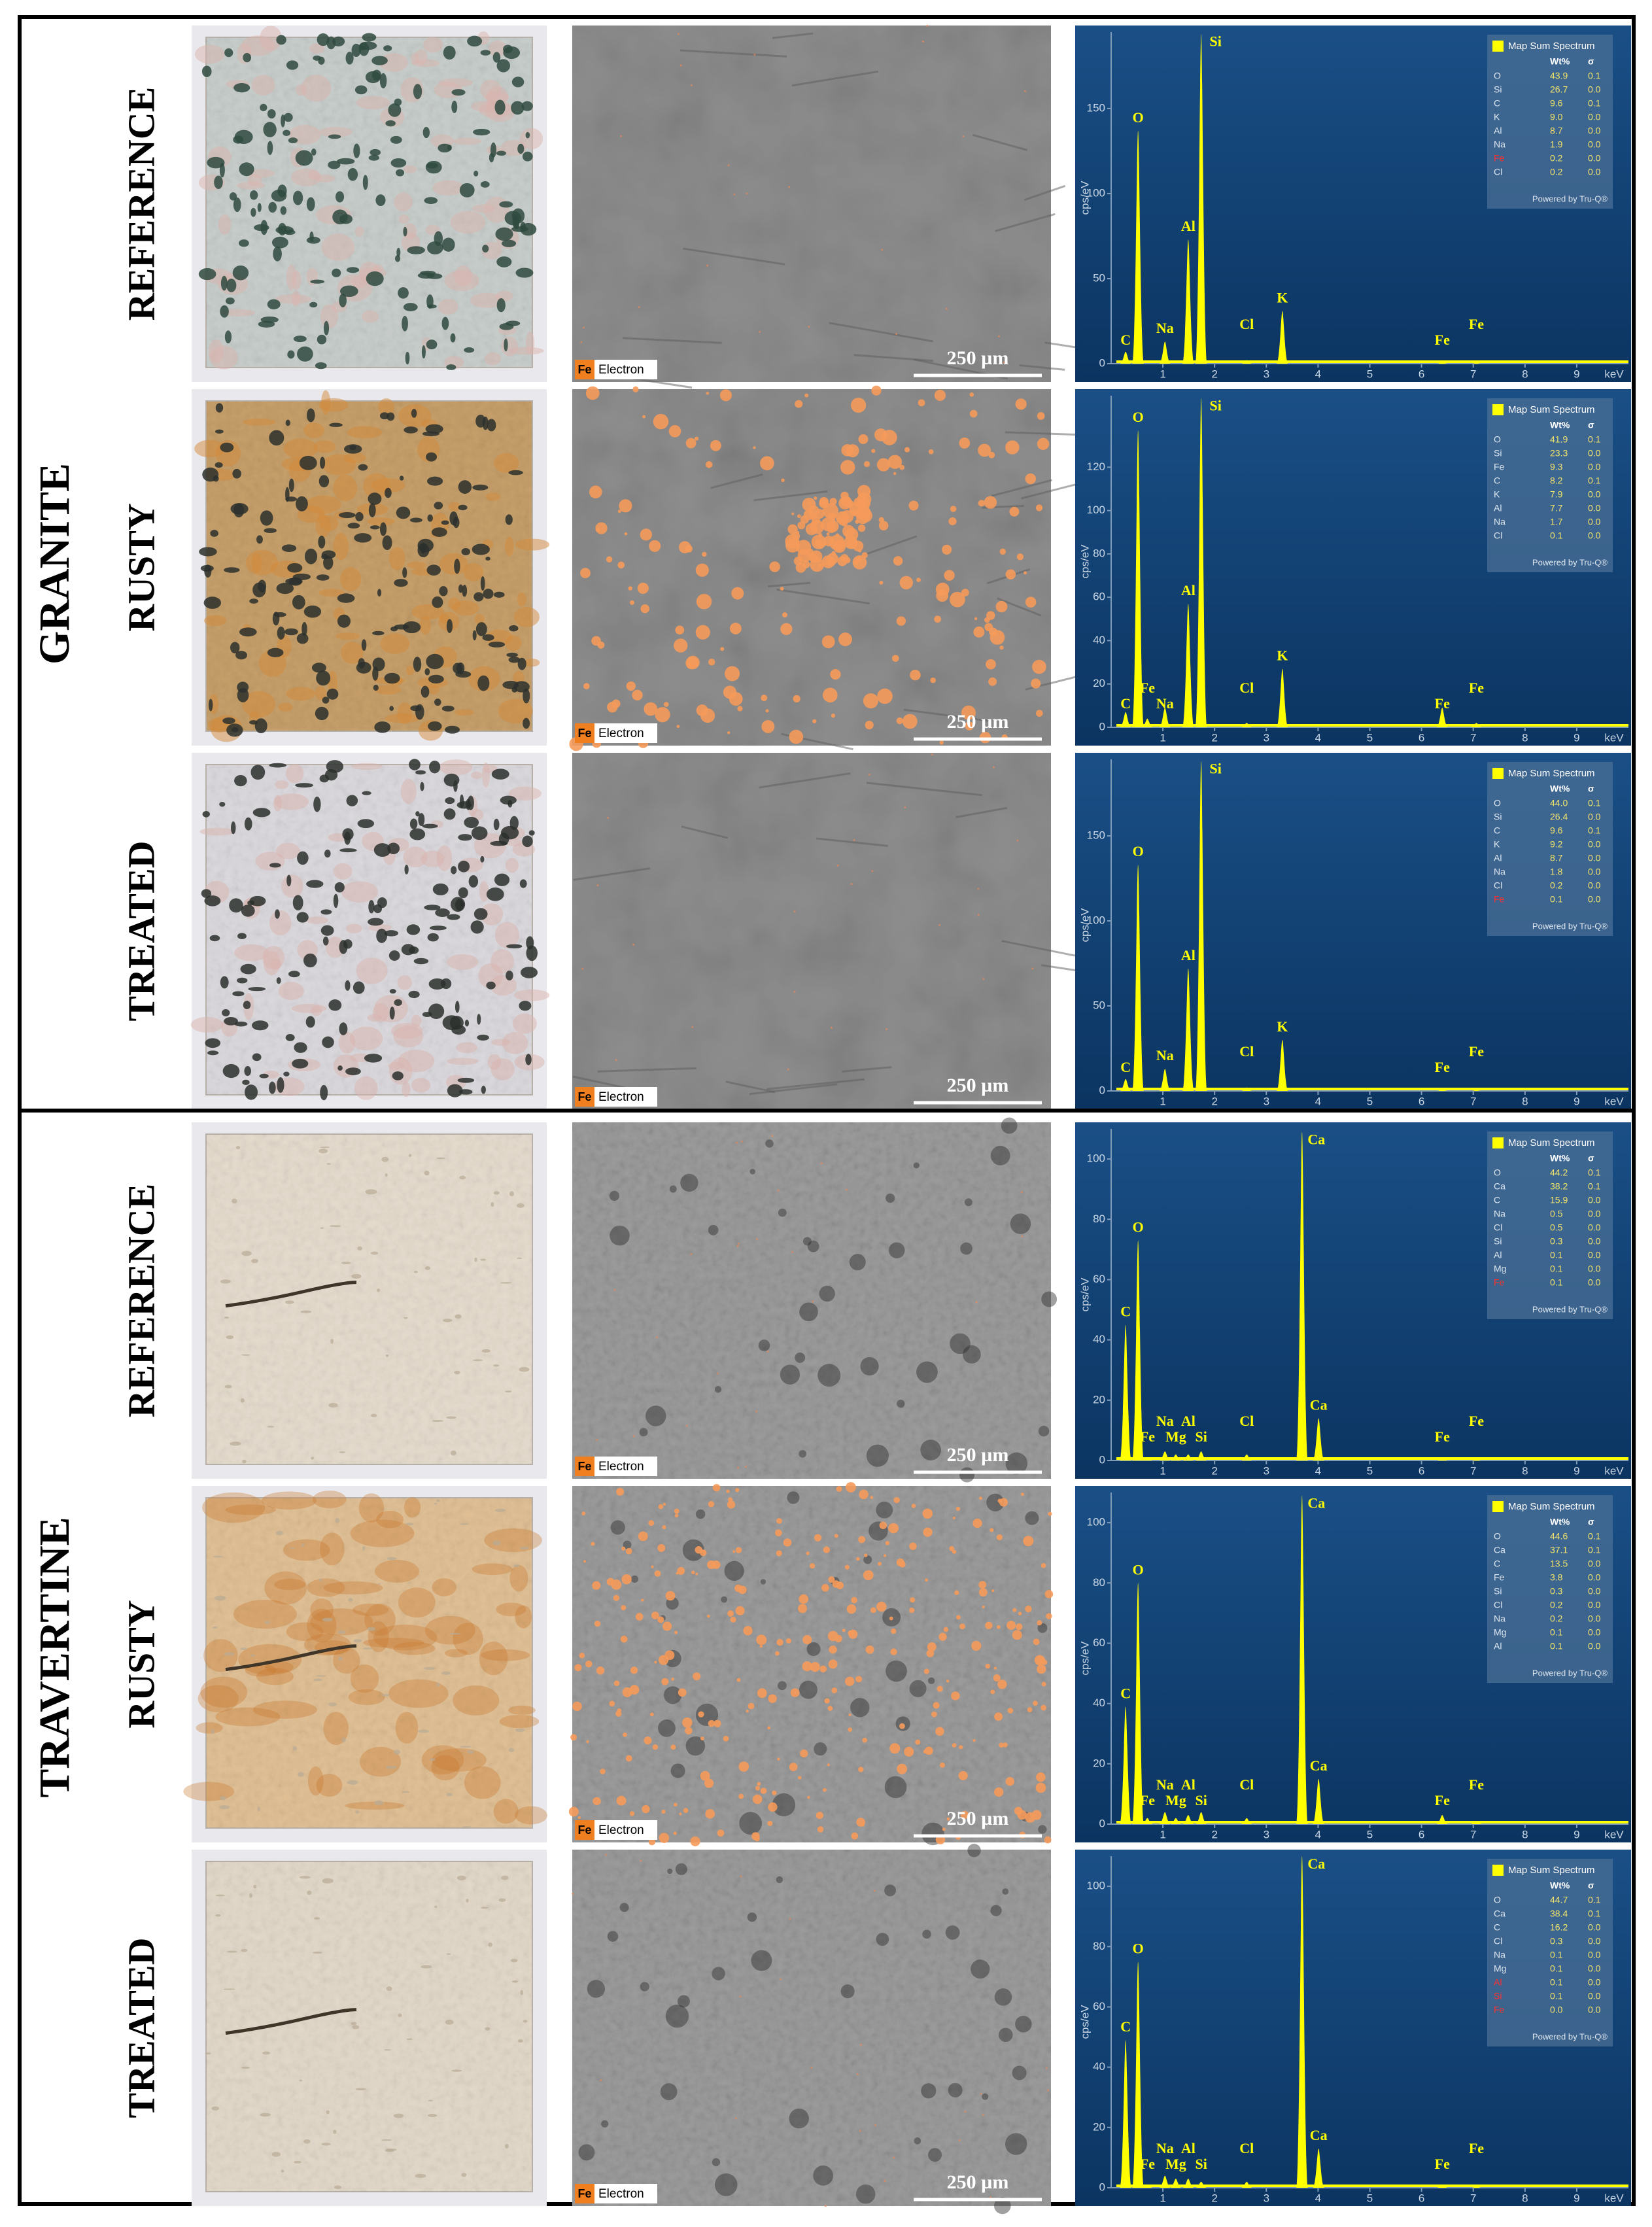 The height and width of the screenshot is (2227, 1652). Describe the element at coordinates (1556, 467) in the screenshot. I see `table-wt: 9.3` at that location.